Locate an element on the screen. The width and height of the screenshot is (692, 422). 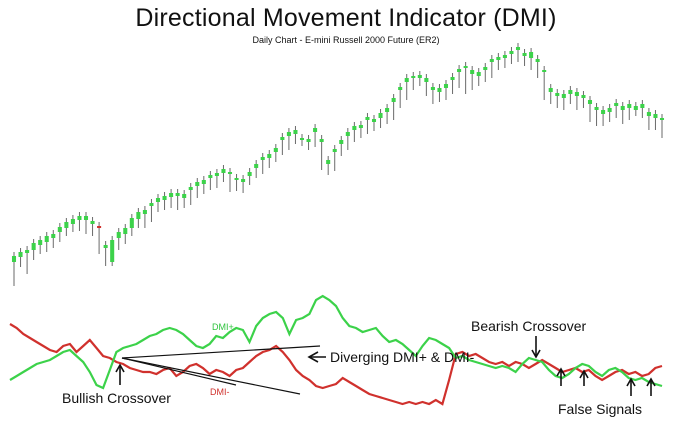
dmi-plus-label: DMI+ is located at coordinates (223, 327).